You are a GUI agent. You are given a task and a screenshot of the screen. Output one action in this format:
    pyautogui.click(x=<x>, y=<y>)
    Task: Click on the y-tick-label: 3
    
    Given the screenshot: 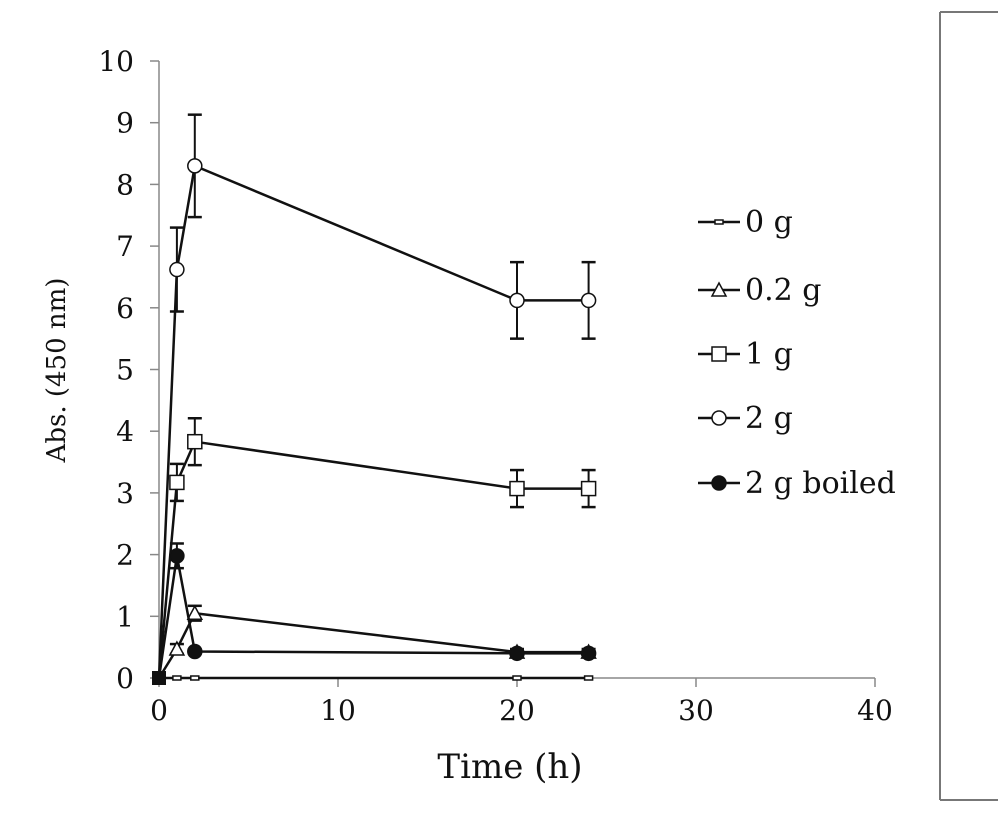 What is the action you would take?
    pyautogui.click(x=125, y=493)
    